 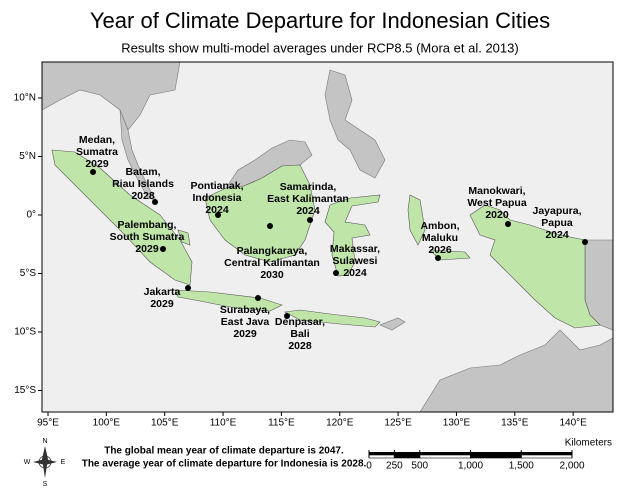 What do you see at coordinates (299, 334) in the screenshot?
I see `city-name: Bali` at bounding box center [299, 334].